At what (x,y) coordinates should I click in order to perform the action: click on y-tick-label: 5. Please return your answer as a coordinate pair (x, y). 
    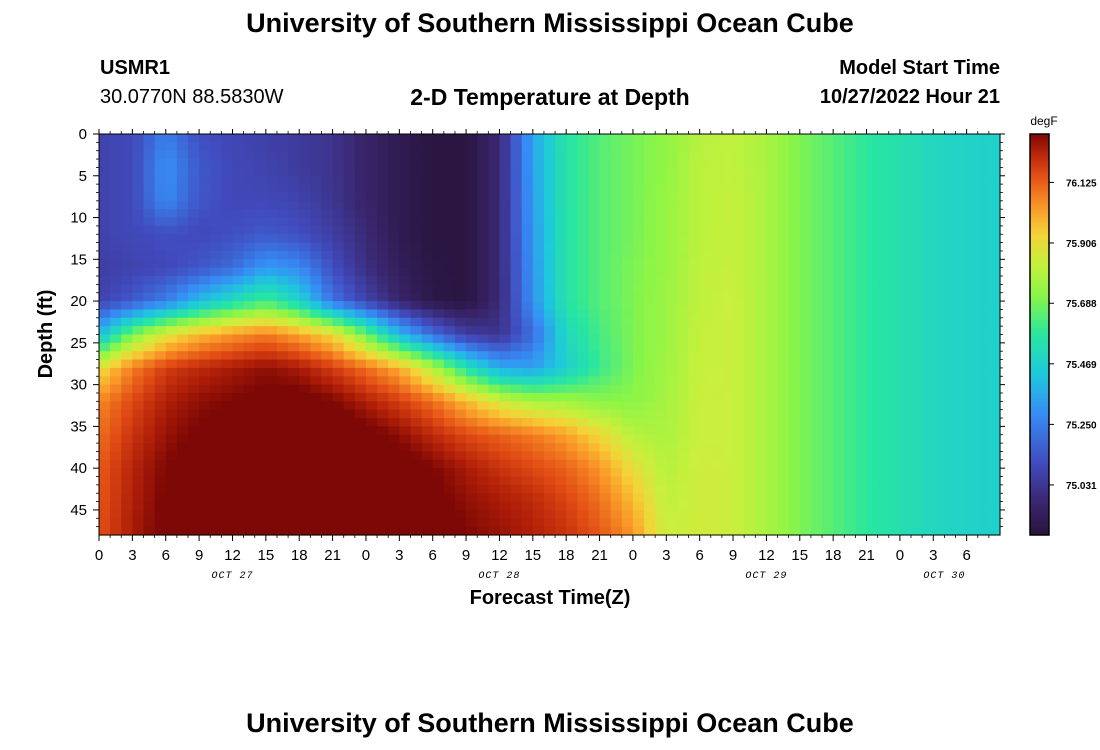
    Looking at the image, I should click on (83, 176).